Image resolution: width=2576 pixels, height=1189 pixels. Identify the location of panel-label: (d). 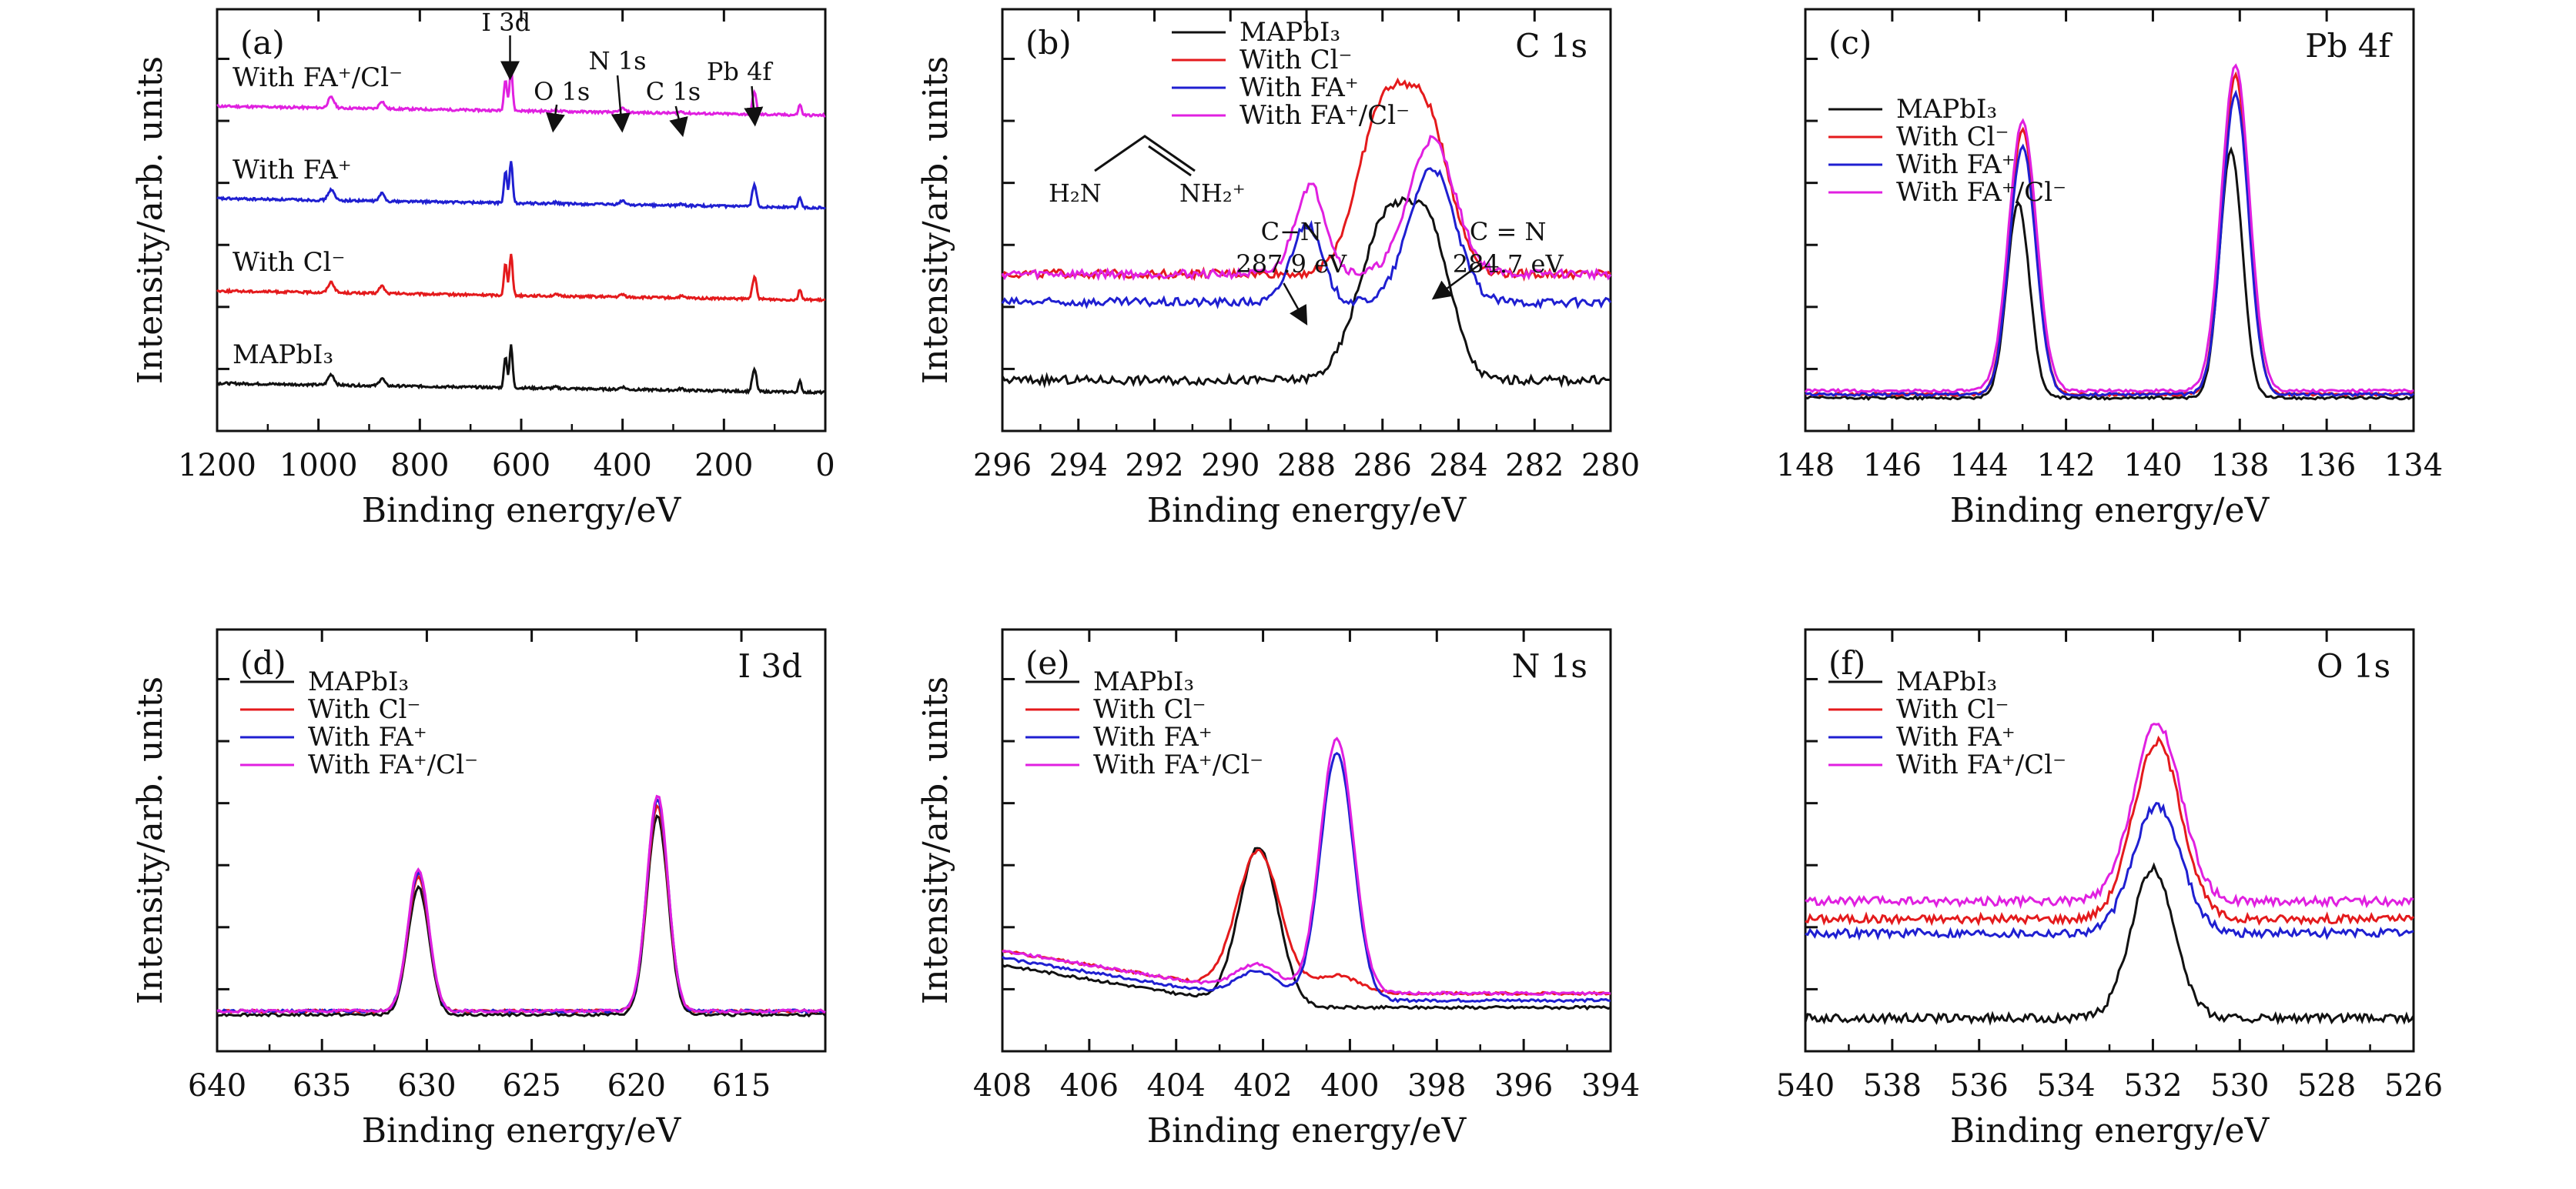
(263, 663).